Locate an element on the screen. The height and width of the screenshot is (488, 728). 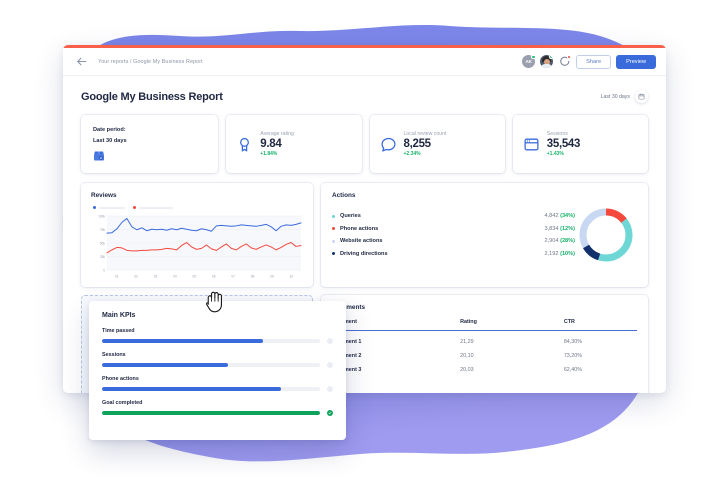
date-range-control: Last 30 days is located at coordinates (624, 96).